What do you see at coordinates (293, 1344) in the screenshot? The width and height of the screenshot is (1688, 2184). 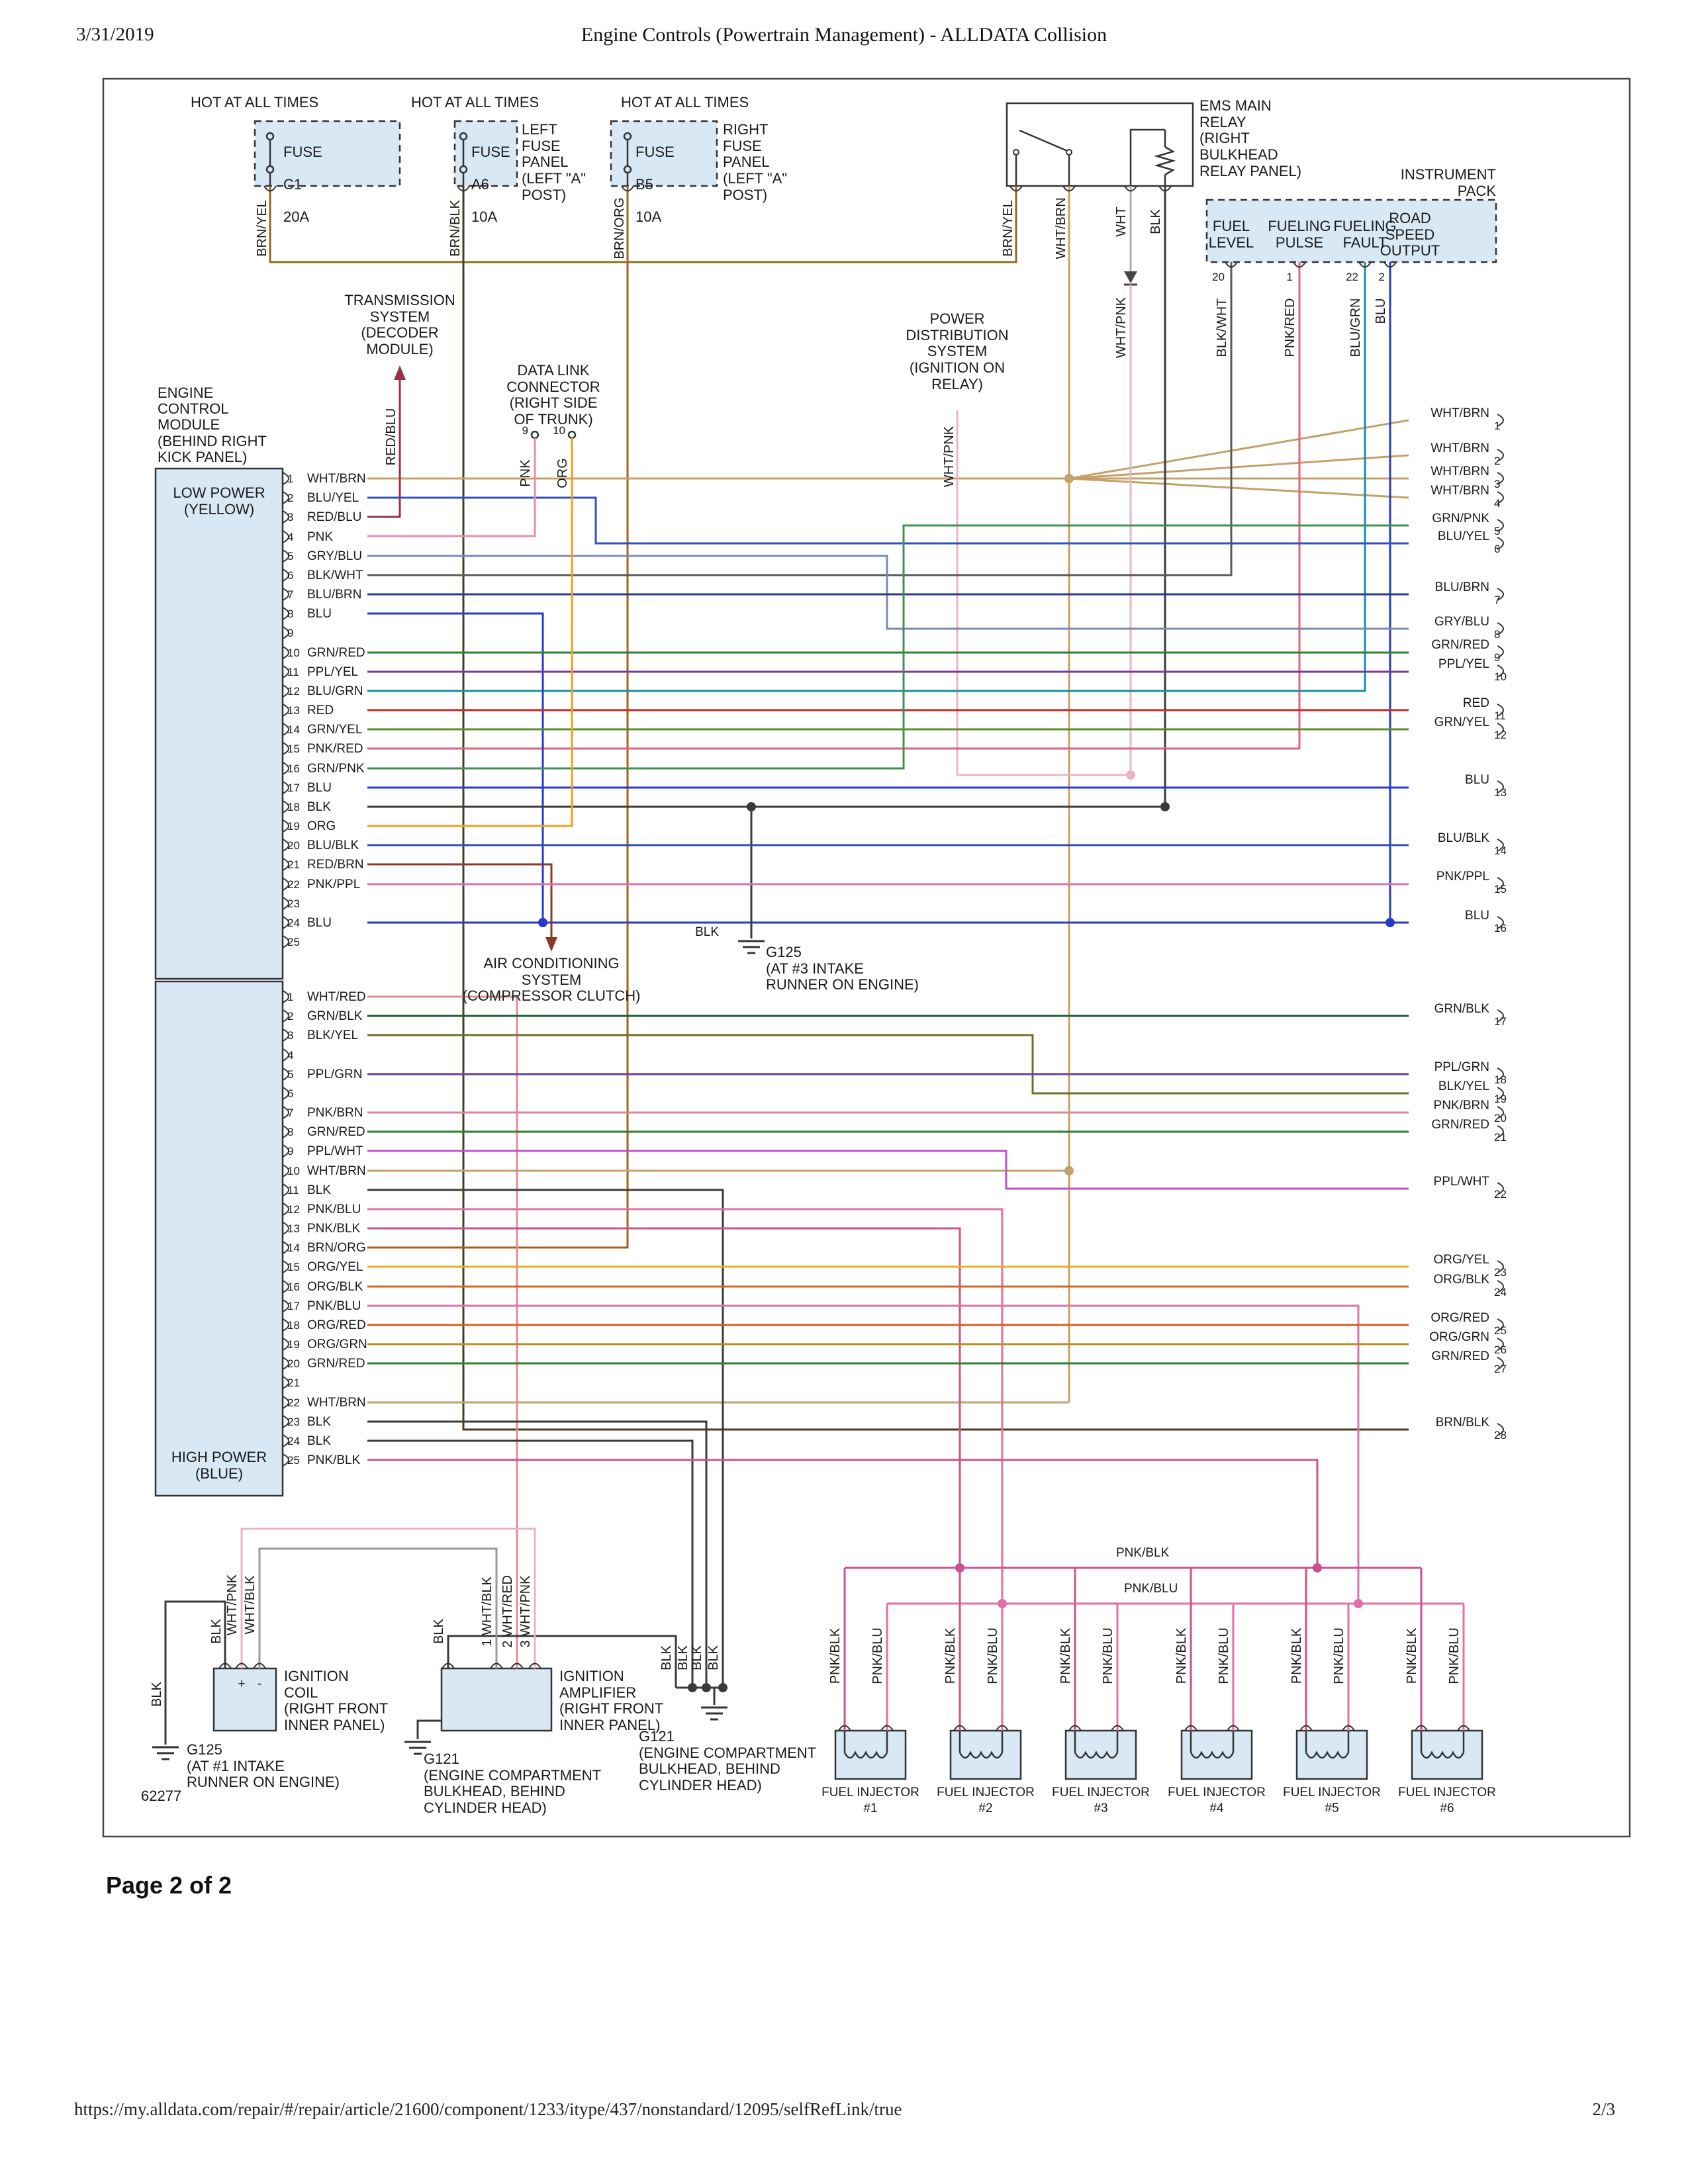 I see `ecm-high-pin-number: 19` at bounding box center [293, 1344].